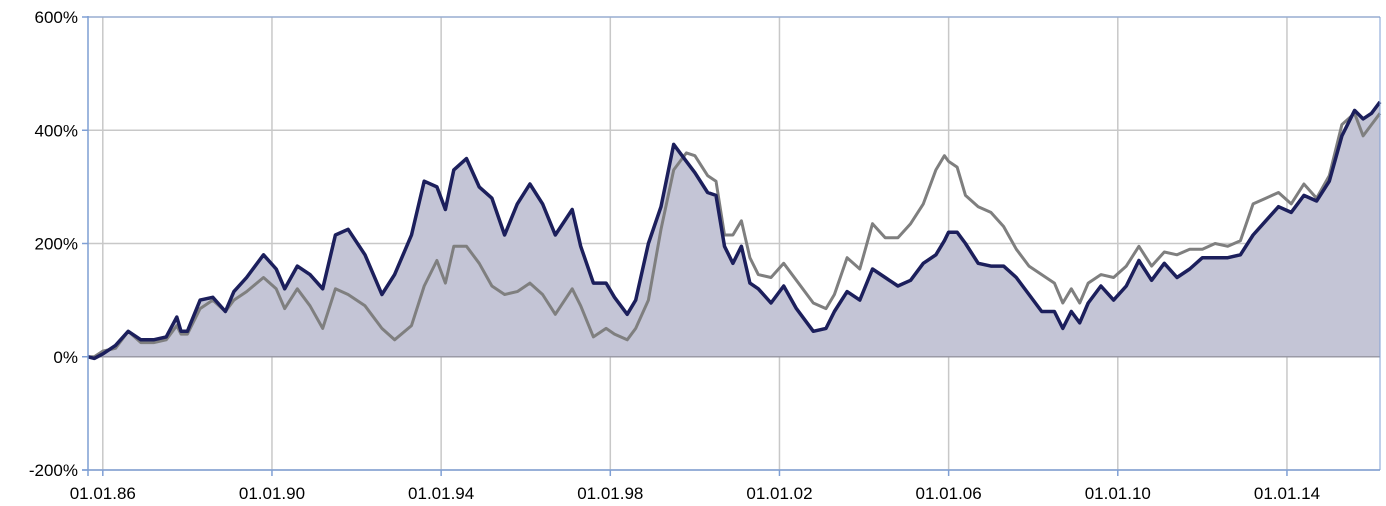 This screenshot has width=1386, height=506. I want to click on x-tick-label: 01.01.86, so click(103, 493).